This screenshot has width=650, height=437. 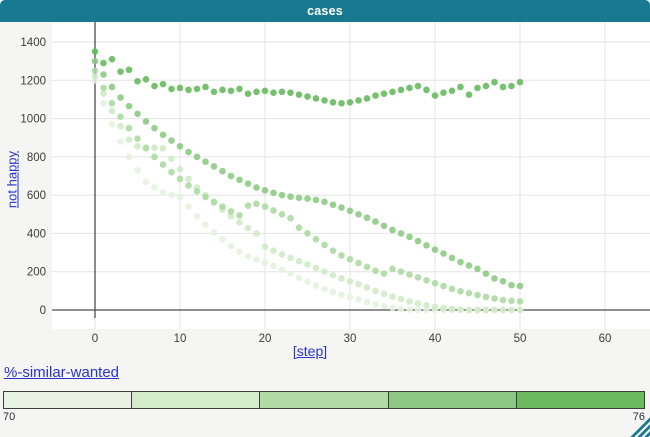 I want to click on y-tick-label: 800, so click(x=36, y=158).